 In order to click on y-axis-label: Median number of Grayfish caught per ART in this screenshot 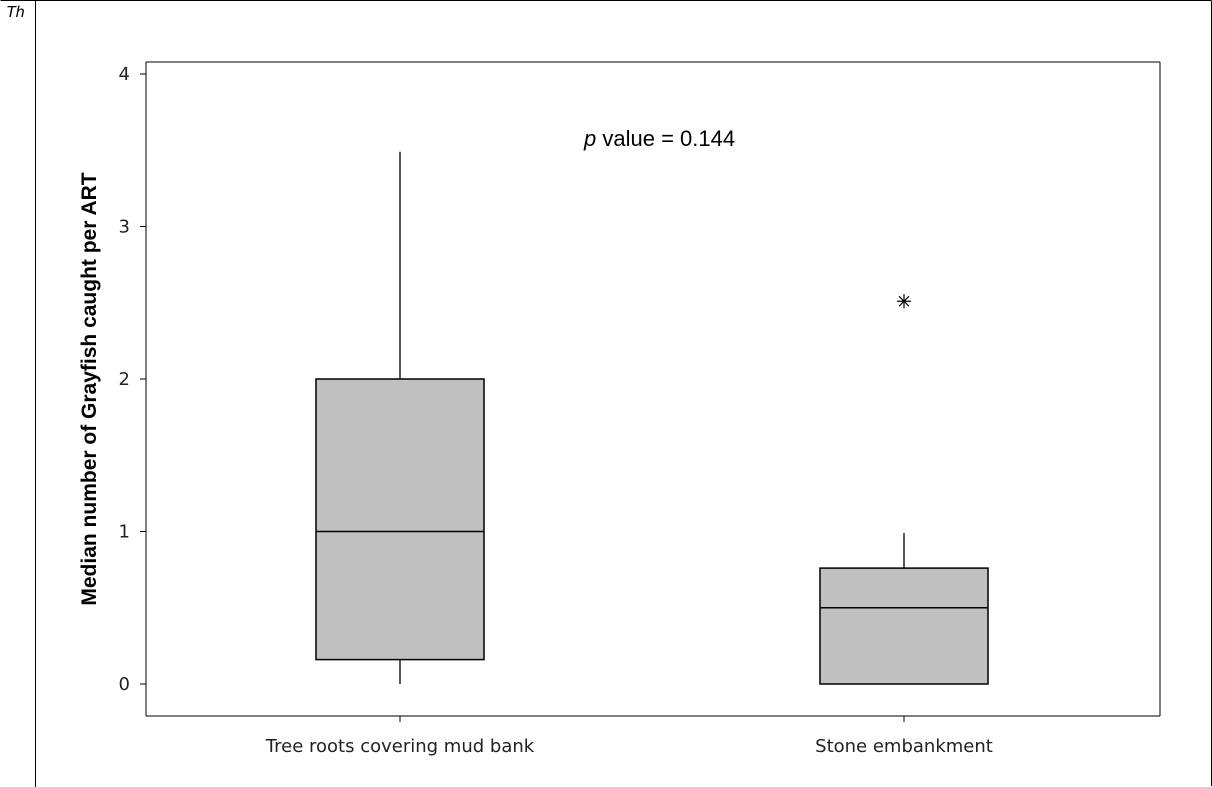, I will do `click(89, 388)`.